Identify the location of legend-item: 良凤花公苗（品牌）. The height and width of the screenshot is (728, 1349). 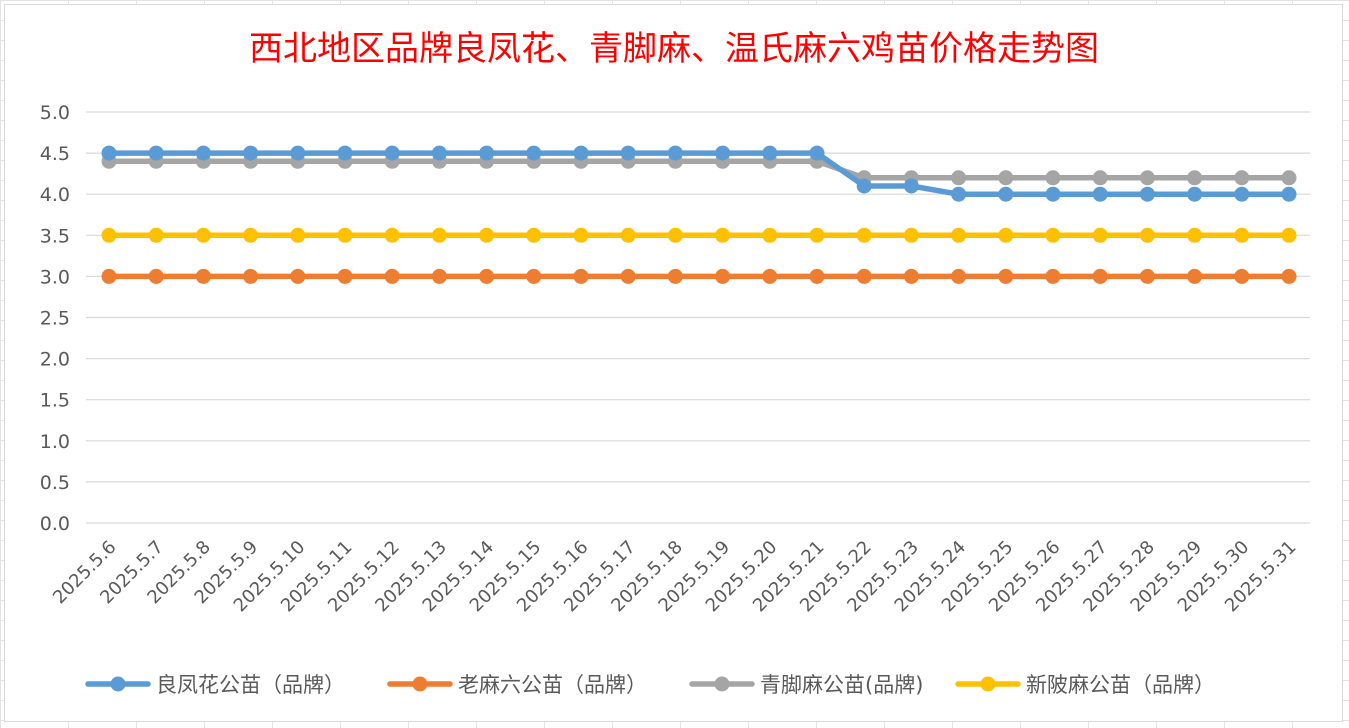
(215, 685).